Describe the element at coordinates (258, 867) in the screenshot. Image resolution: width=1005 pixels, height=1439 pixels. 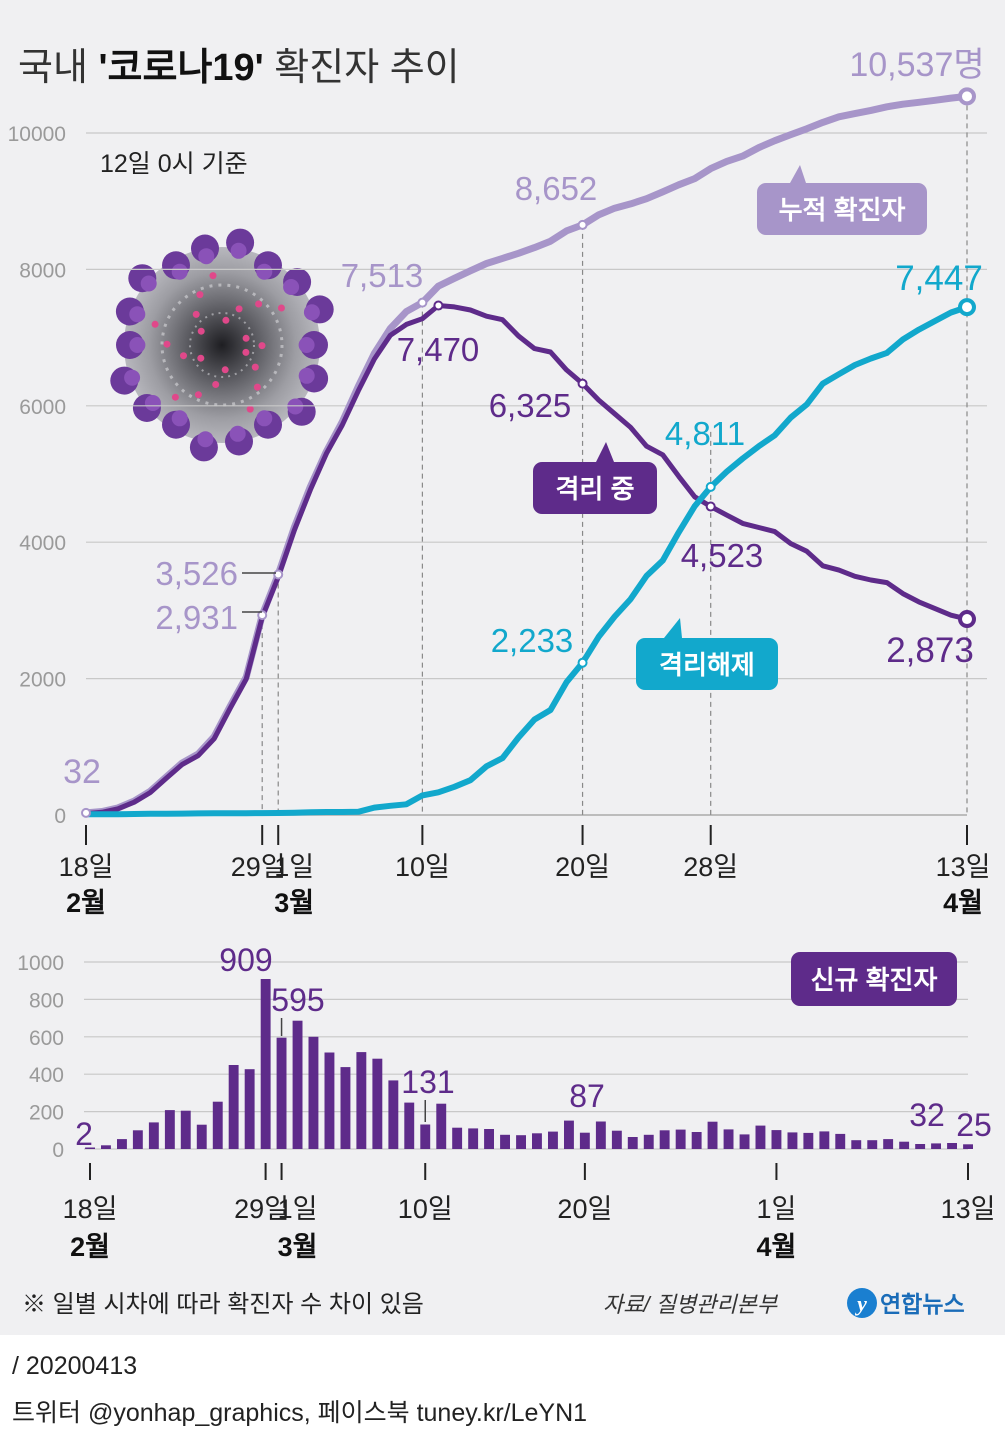
I see `top-x-tick-label: 29일` at that location.